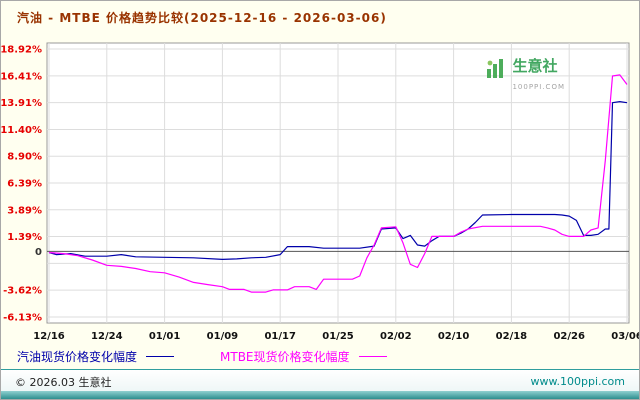 The width and height of the screenshot is (640, 400). Describe the element at coordinates (21, 50) in the screenshot. I see `svg-text: 18.92%` at that location.